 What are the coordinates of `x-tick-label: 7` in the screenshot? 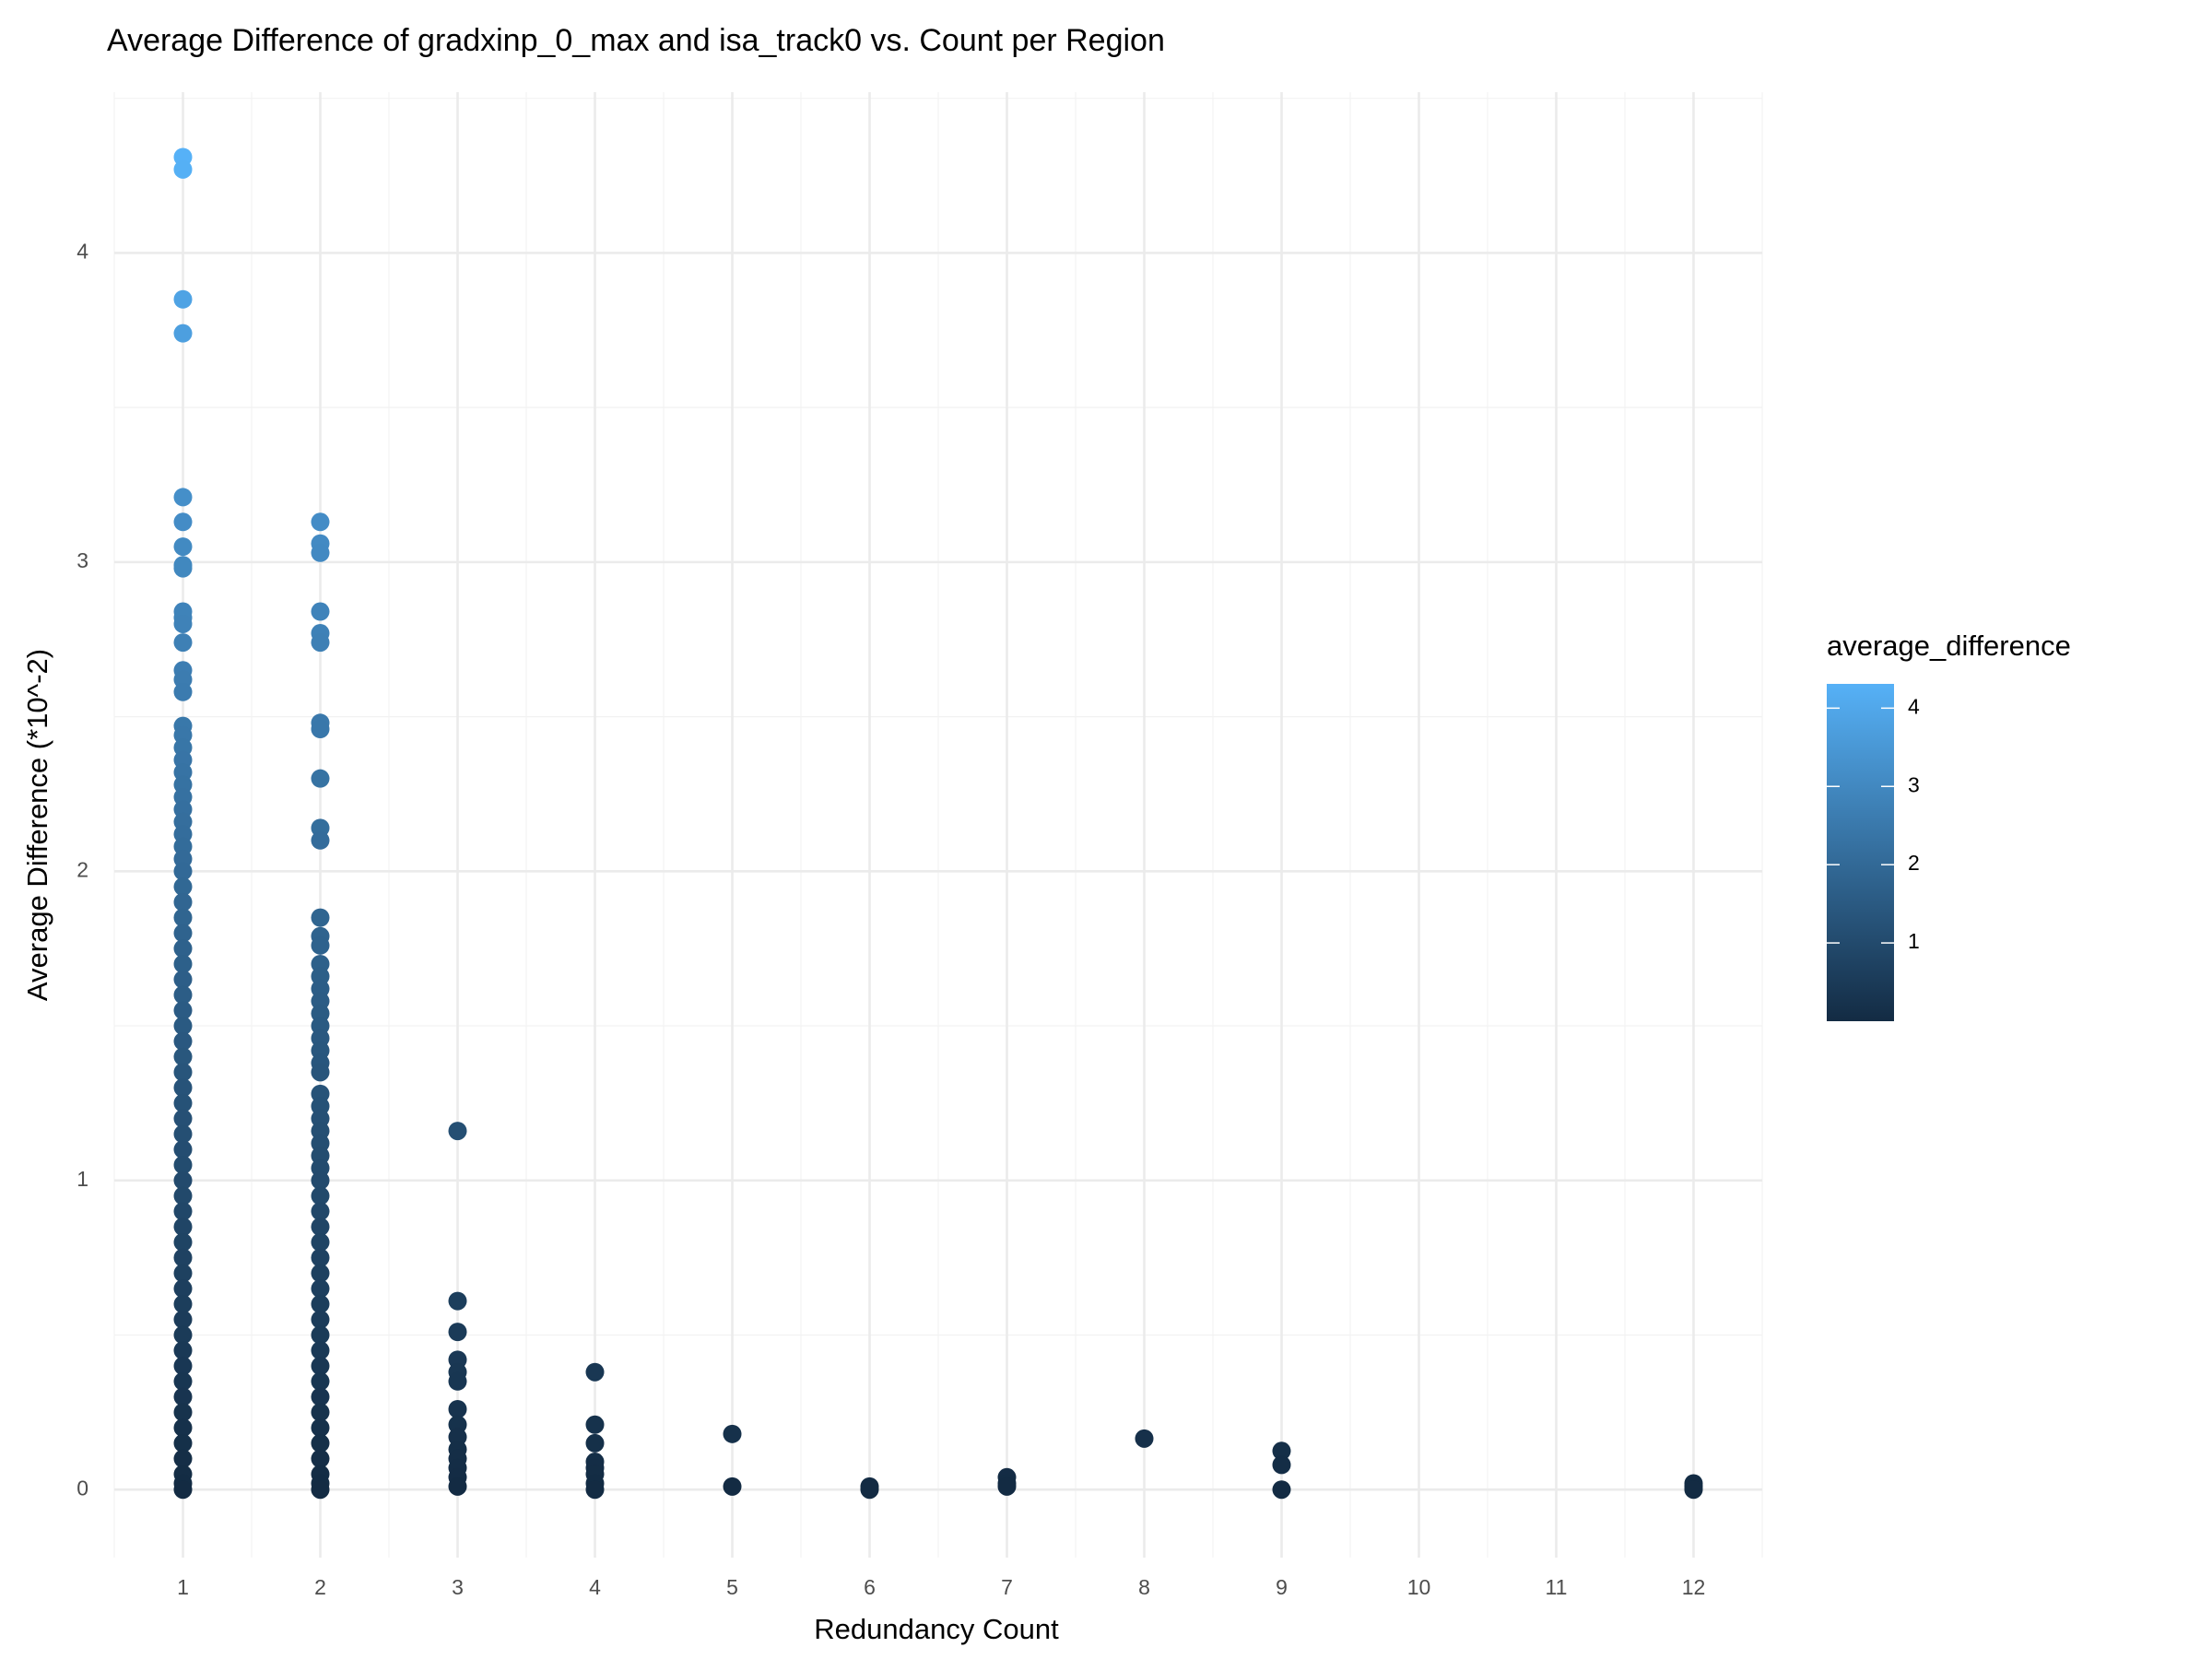 It's located at (1007, 1587).